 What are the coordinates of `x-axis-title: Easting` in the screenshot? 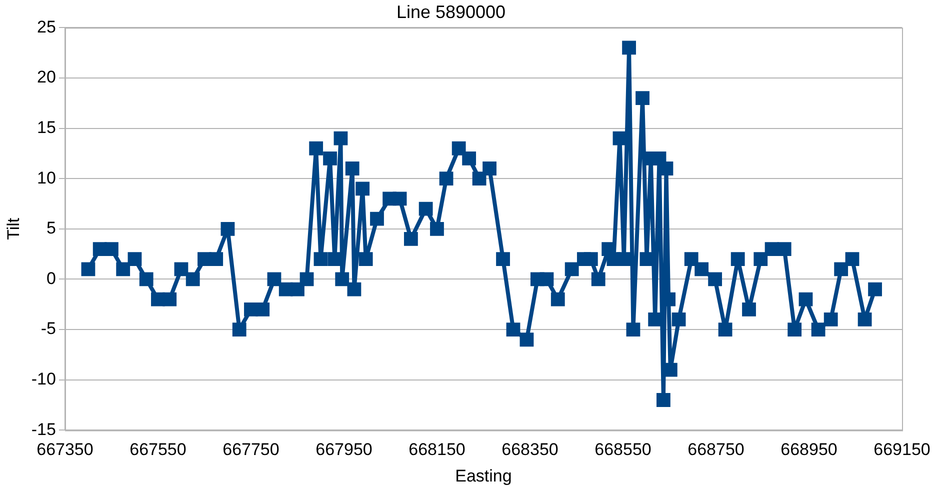 It's located at (483, 476).